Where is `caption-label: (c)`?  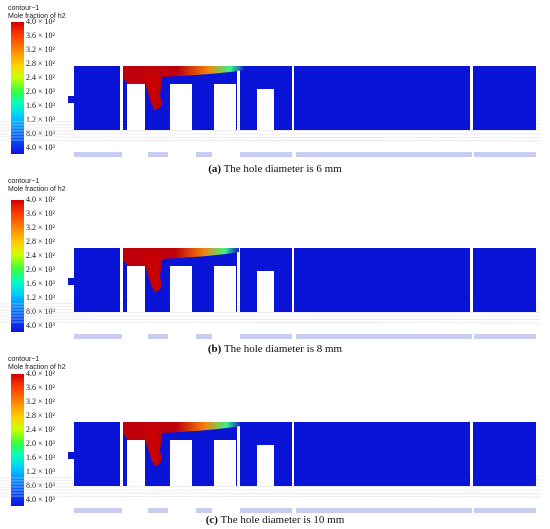
caption-label: (c) is located at coordinates (211, 520).